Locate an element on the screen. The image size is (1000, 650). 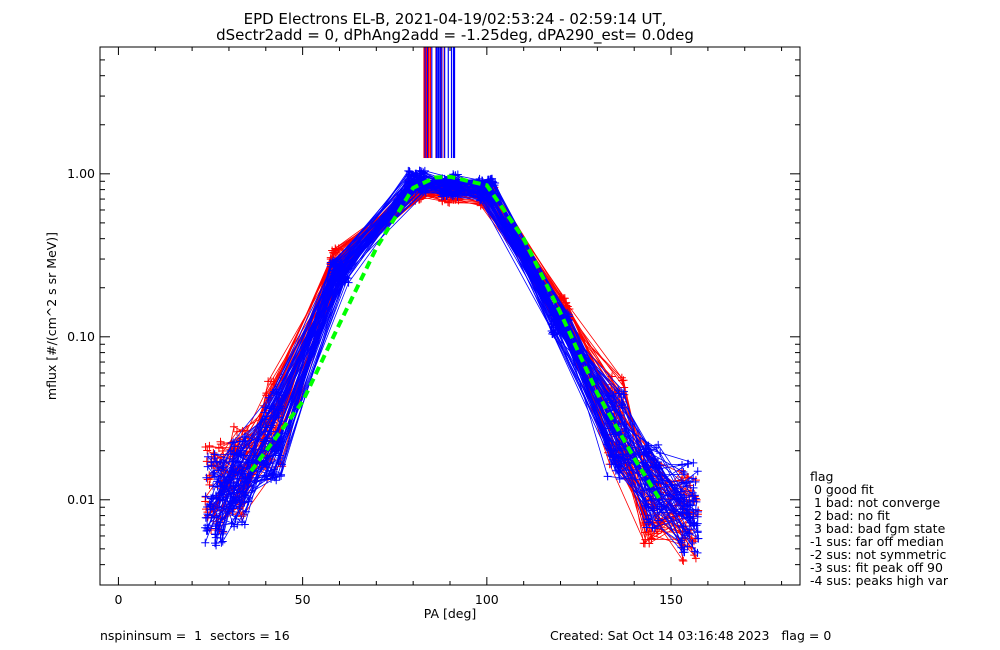
x-tick-label: 50 is located at coordinates (303, 599).